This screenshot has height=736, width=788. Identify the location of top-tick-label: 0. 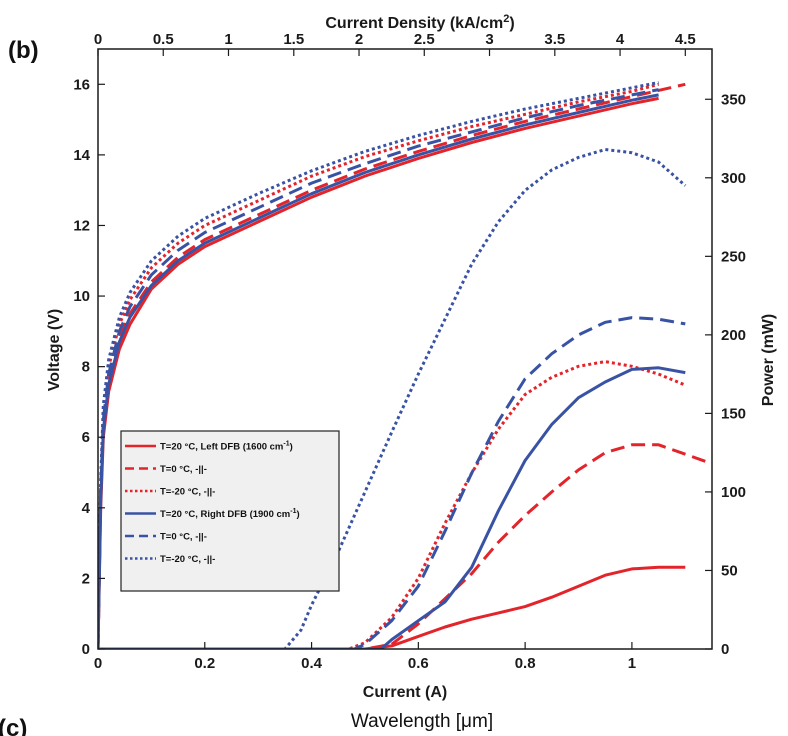
(98, 39).